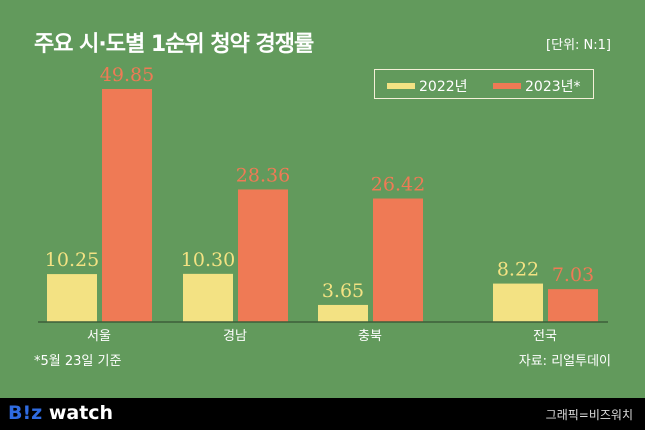 The image size is (645, 430). What do you see at coordinates (99, 336) in the screenshot?
I see `category-label: 서울` at bounding box center [99, 336].